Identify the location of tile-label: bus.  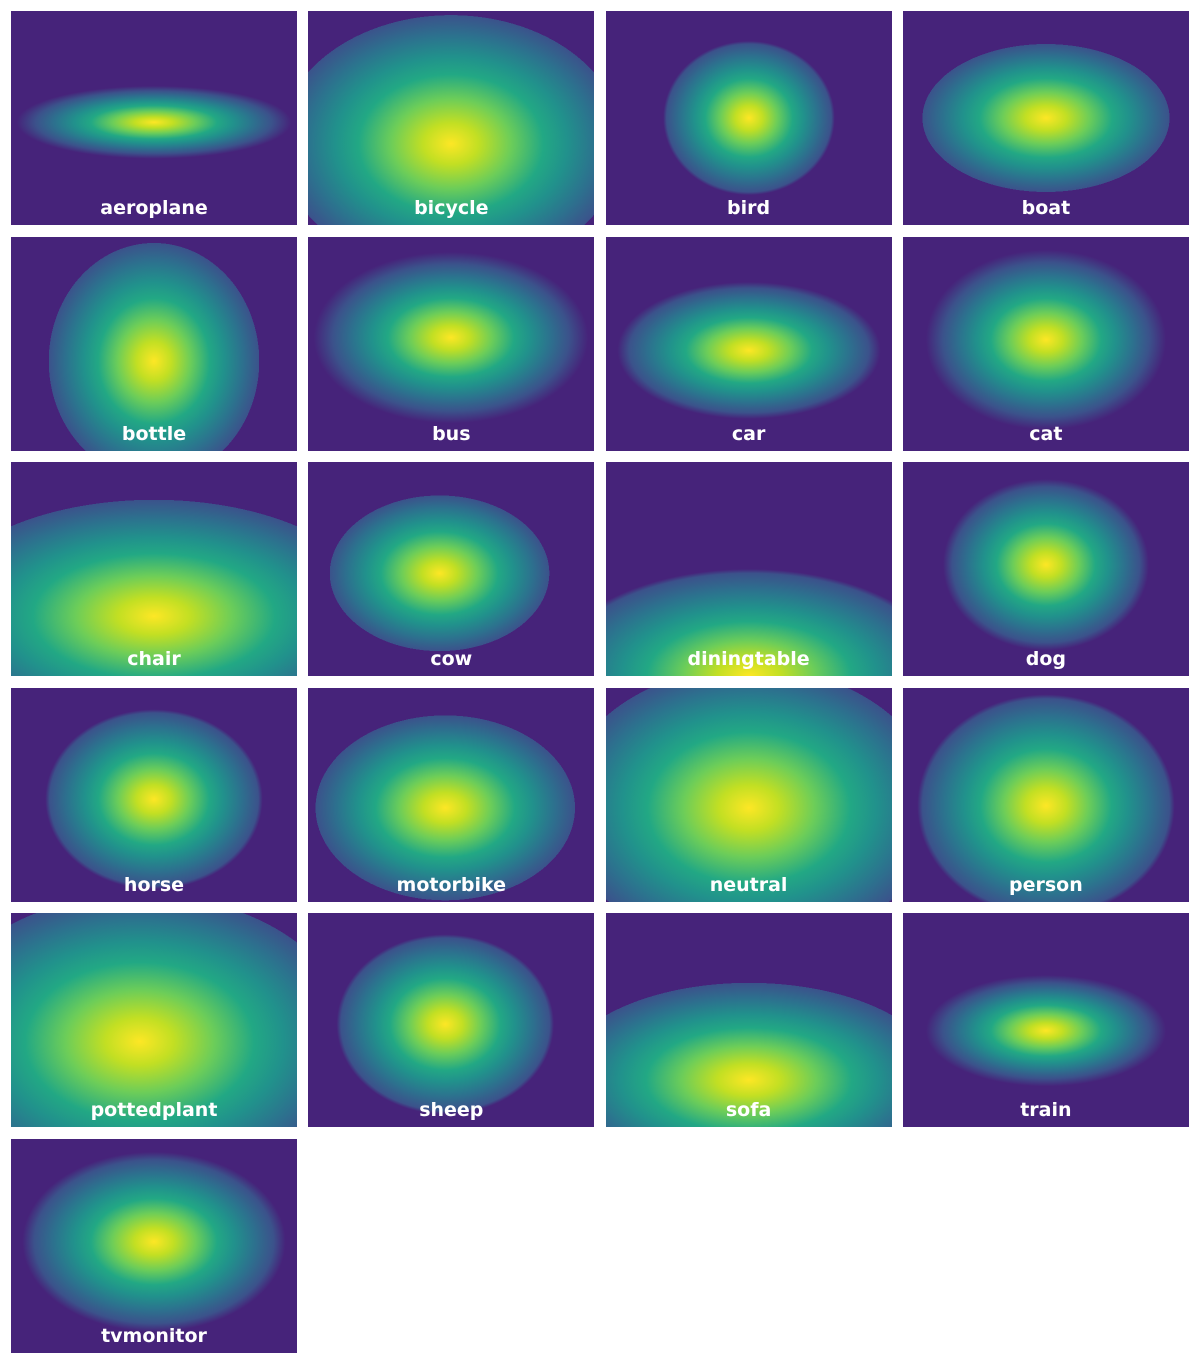
(451, 433).